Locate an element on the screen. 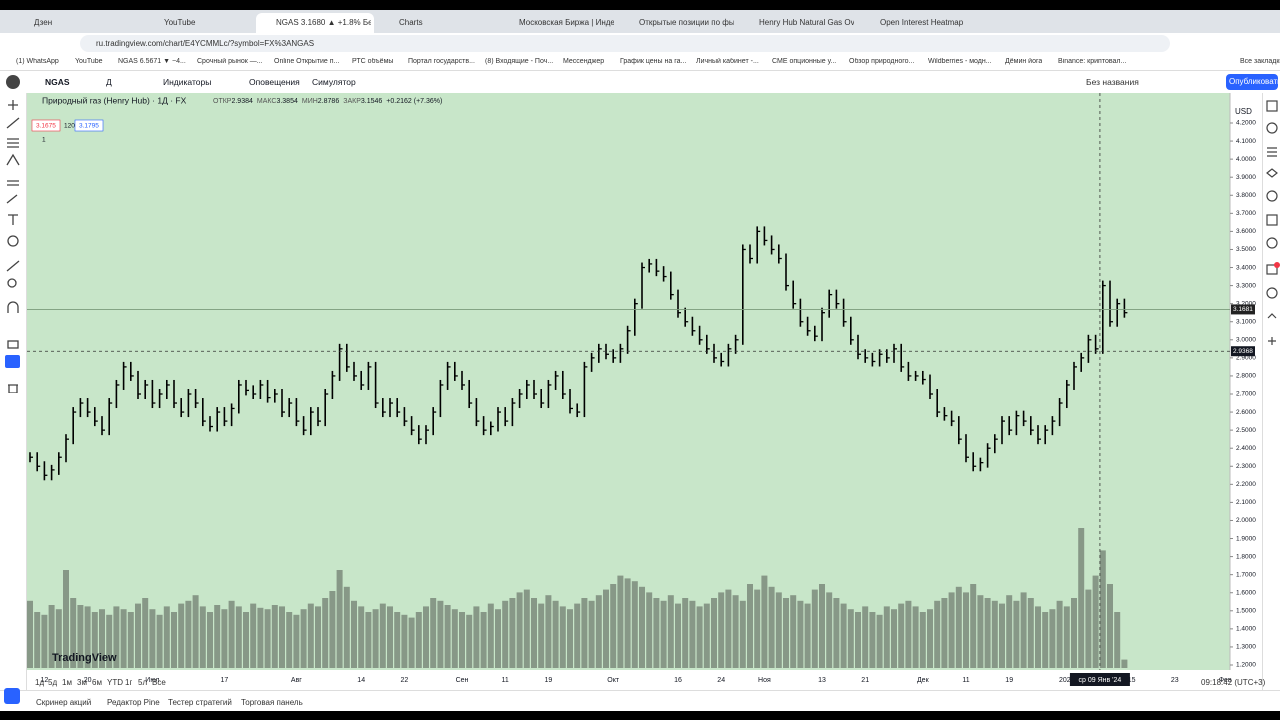 The height and width of the screenshot is (720, 1280). notifications-icon is located at coordinates (1272, 341).